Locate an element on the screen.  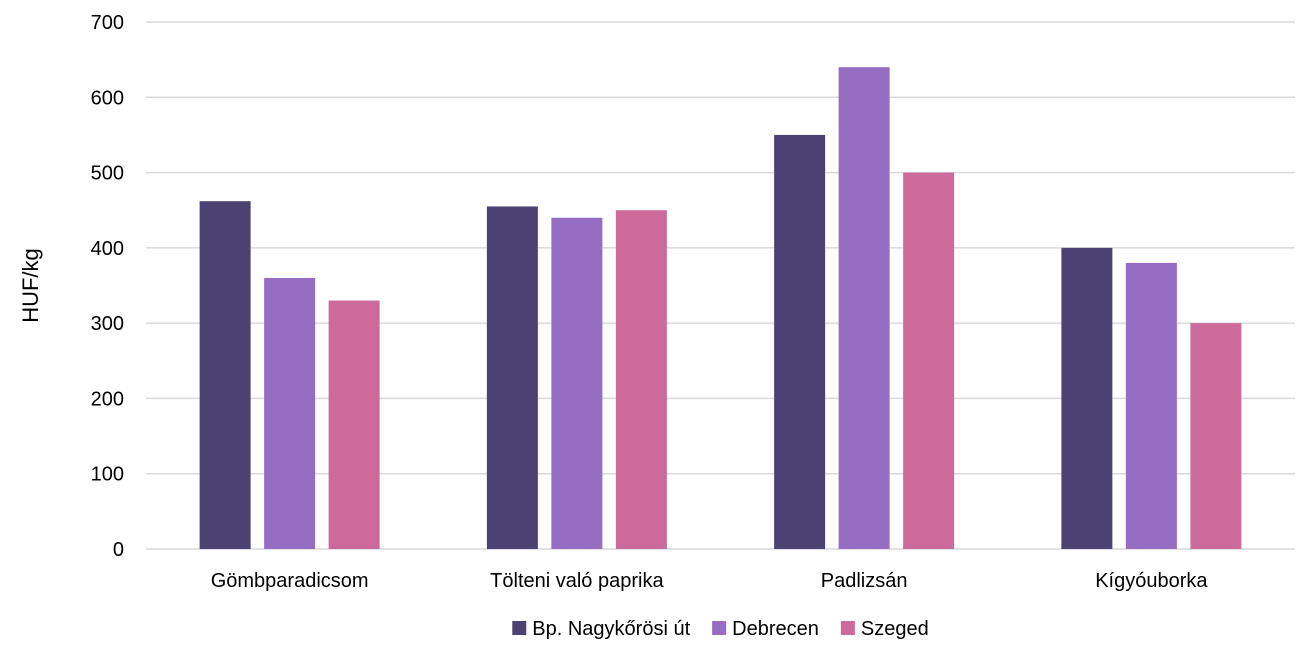
category-label: Gömbparadicsom is located at coordinates (290, 581).